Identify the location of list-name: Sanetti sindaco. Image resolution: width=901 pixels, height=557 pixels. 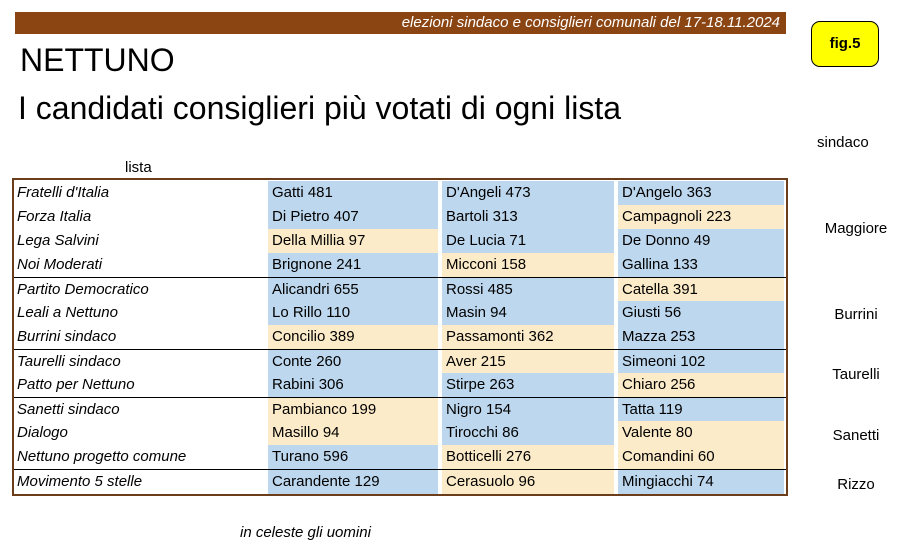
(68, 409).